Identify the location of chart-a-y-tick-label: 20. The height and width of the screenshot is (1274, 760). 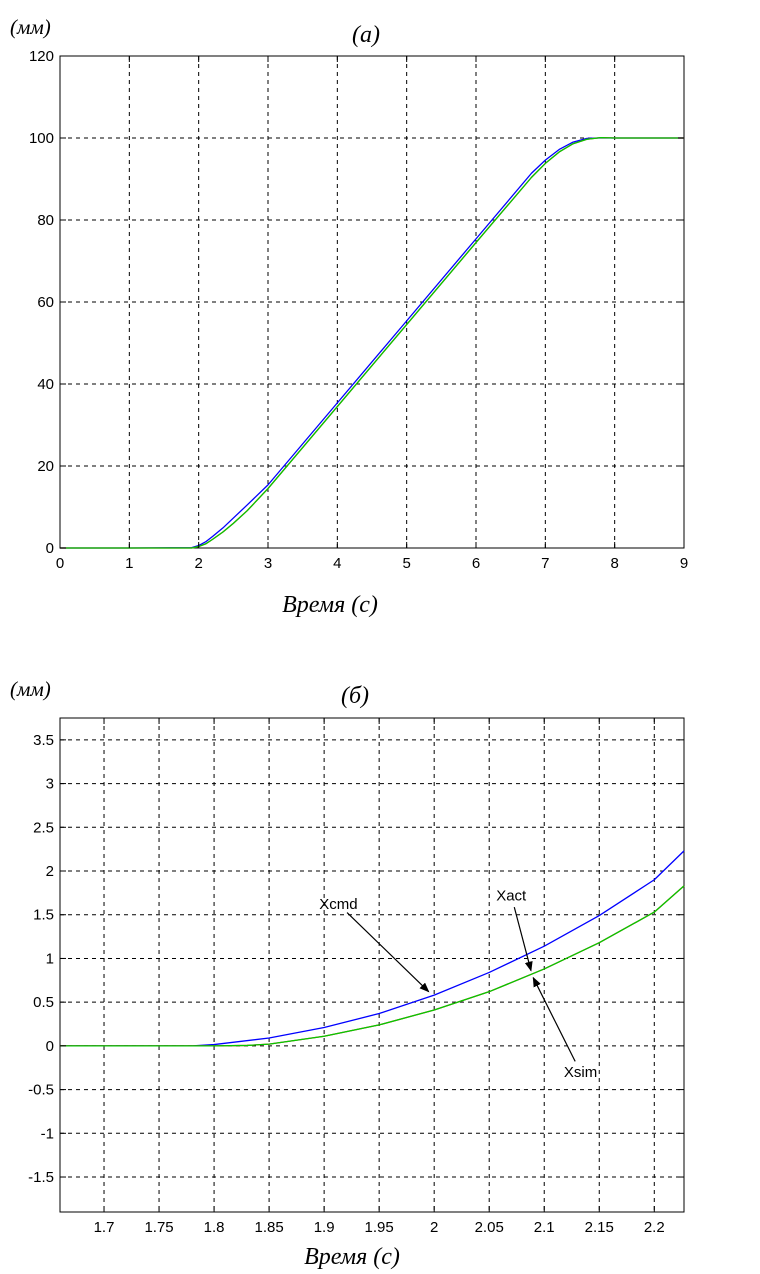
(45, 466).